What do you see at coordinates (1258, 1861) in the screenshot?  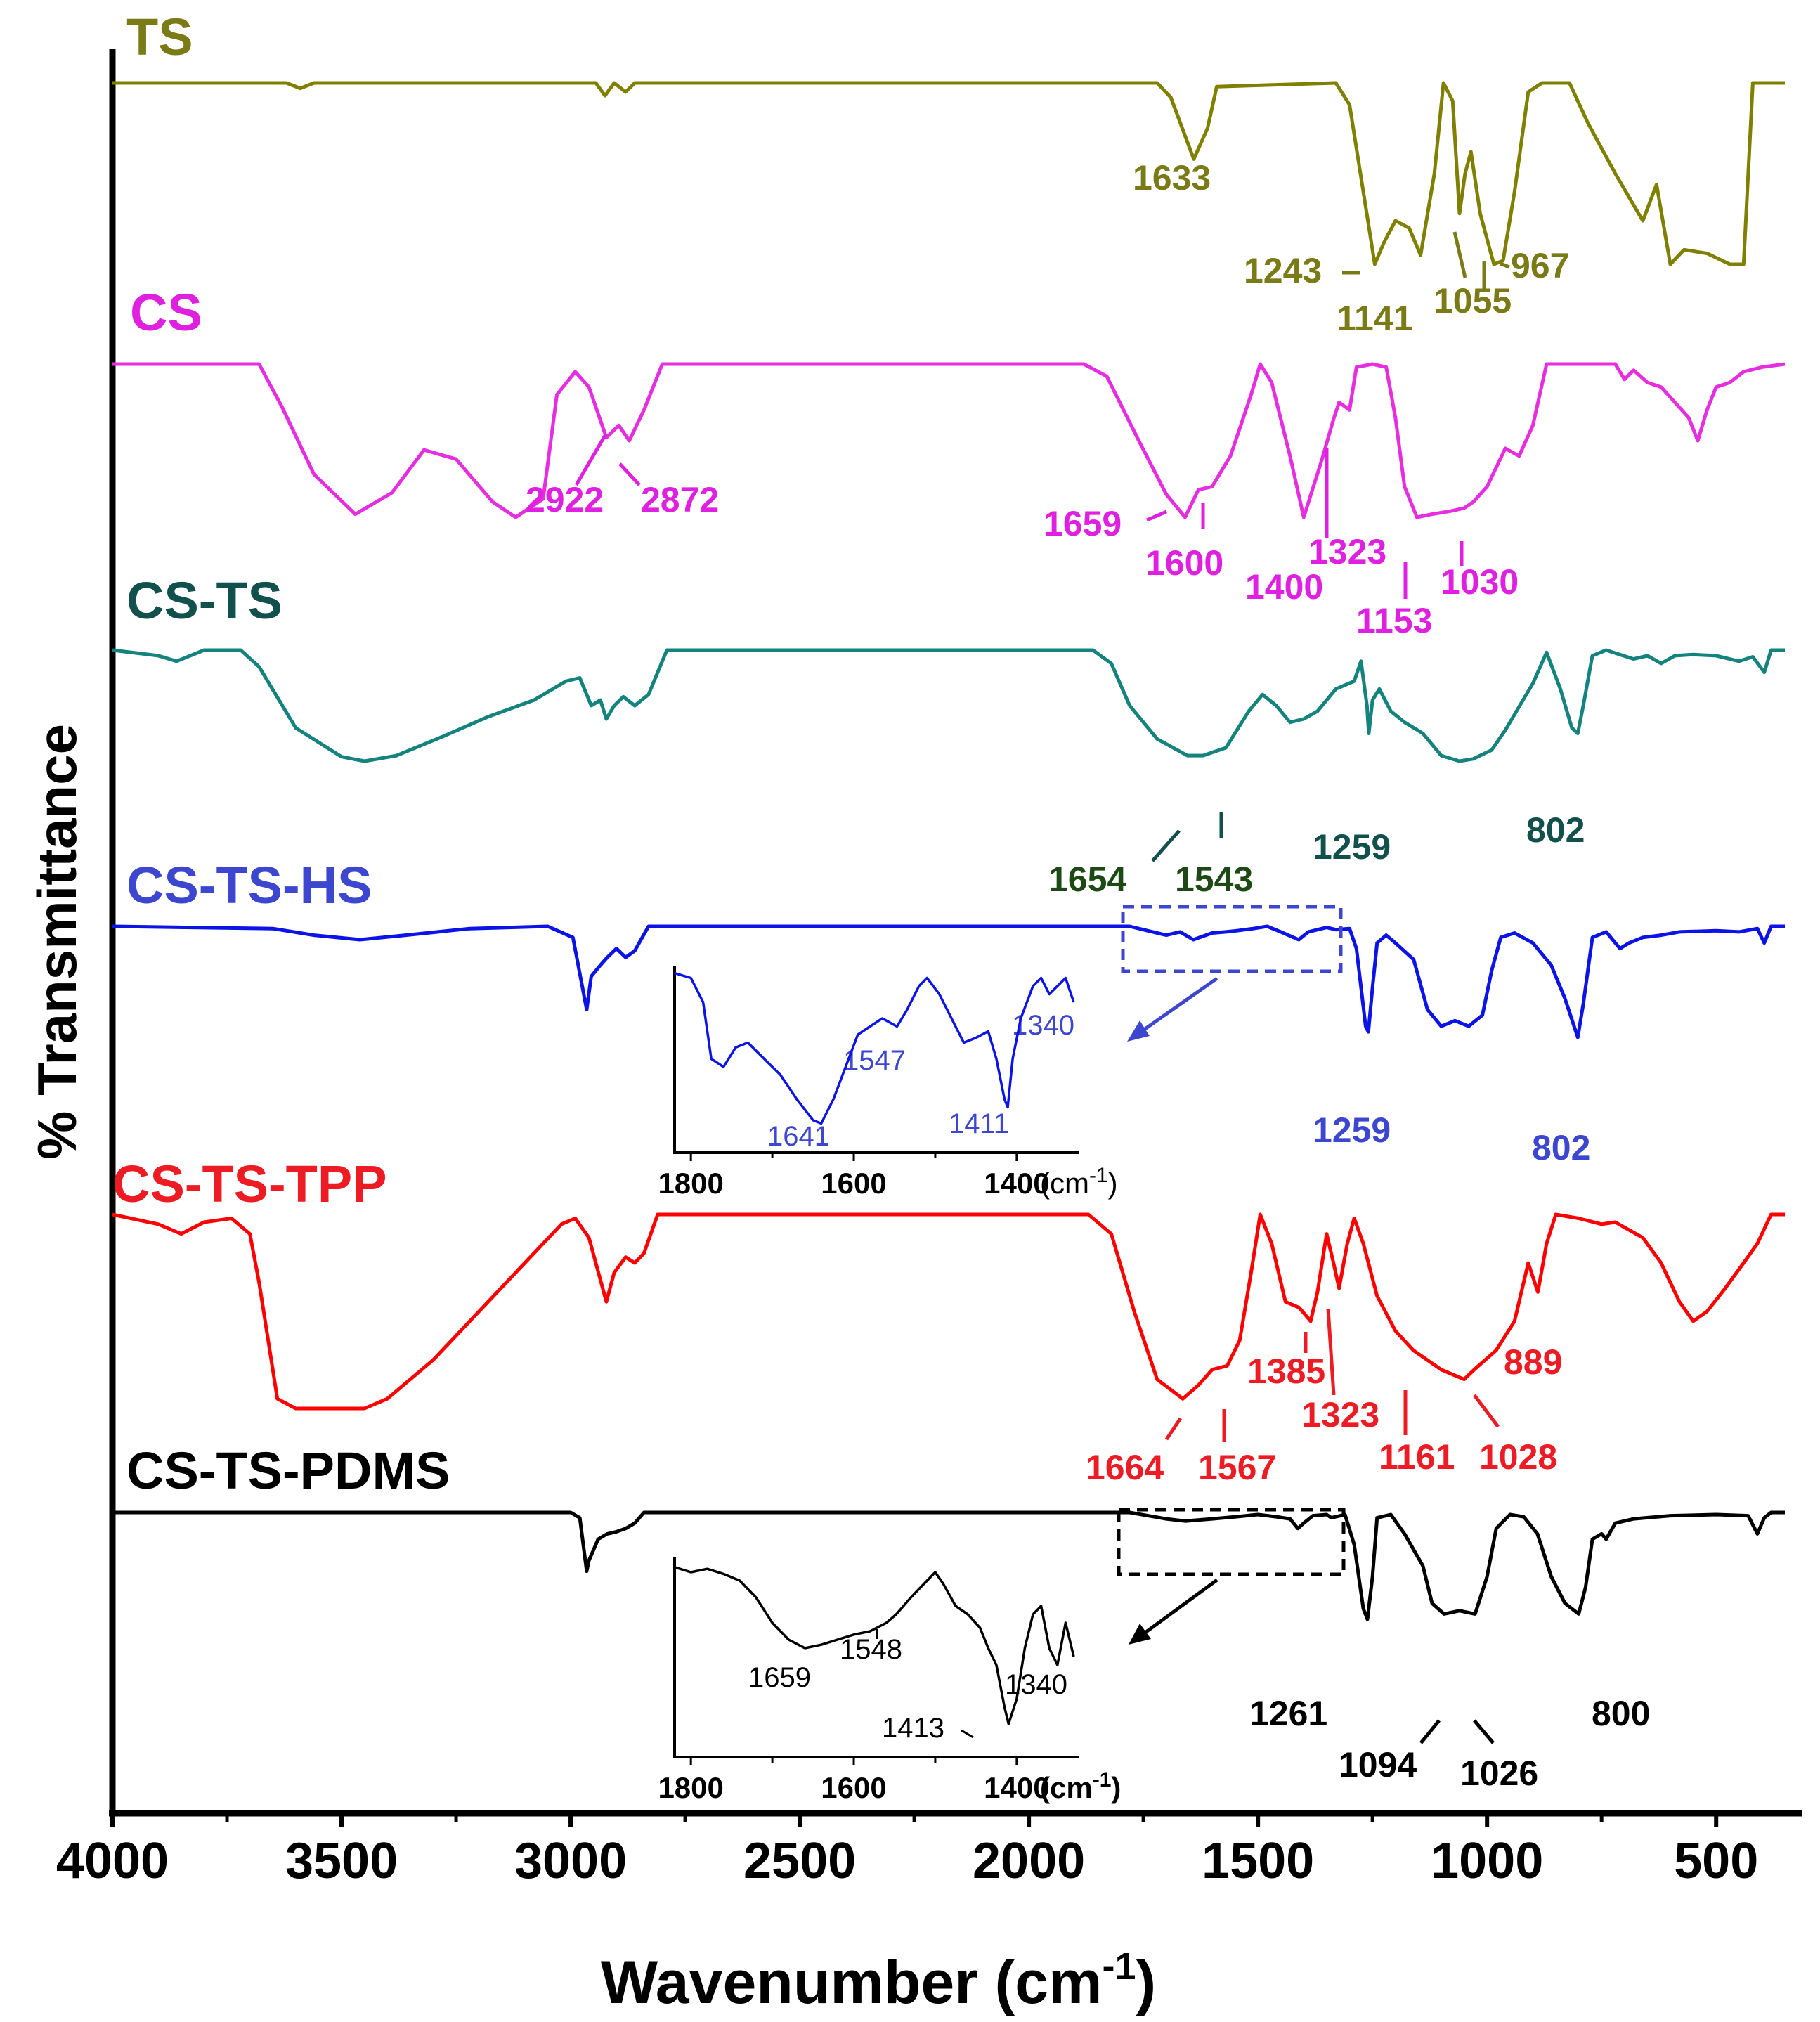 I see `x-tick-label: 1500` at bounding box center [1258, 1861].